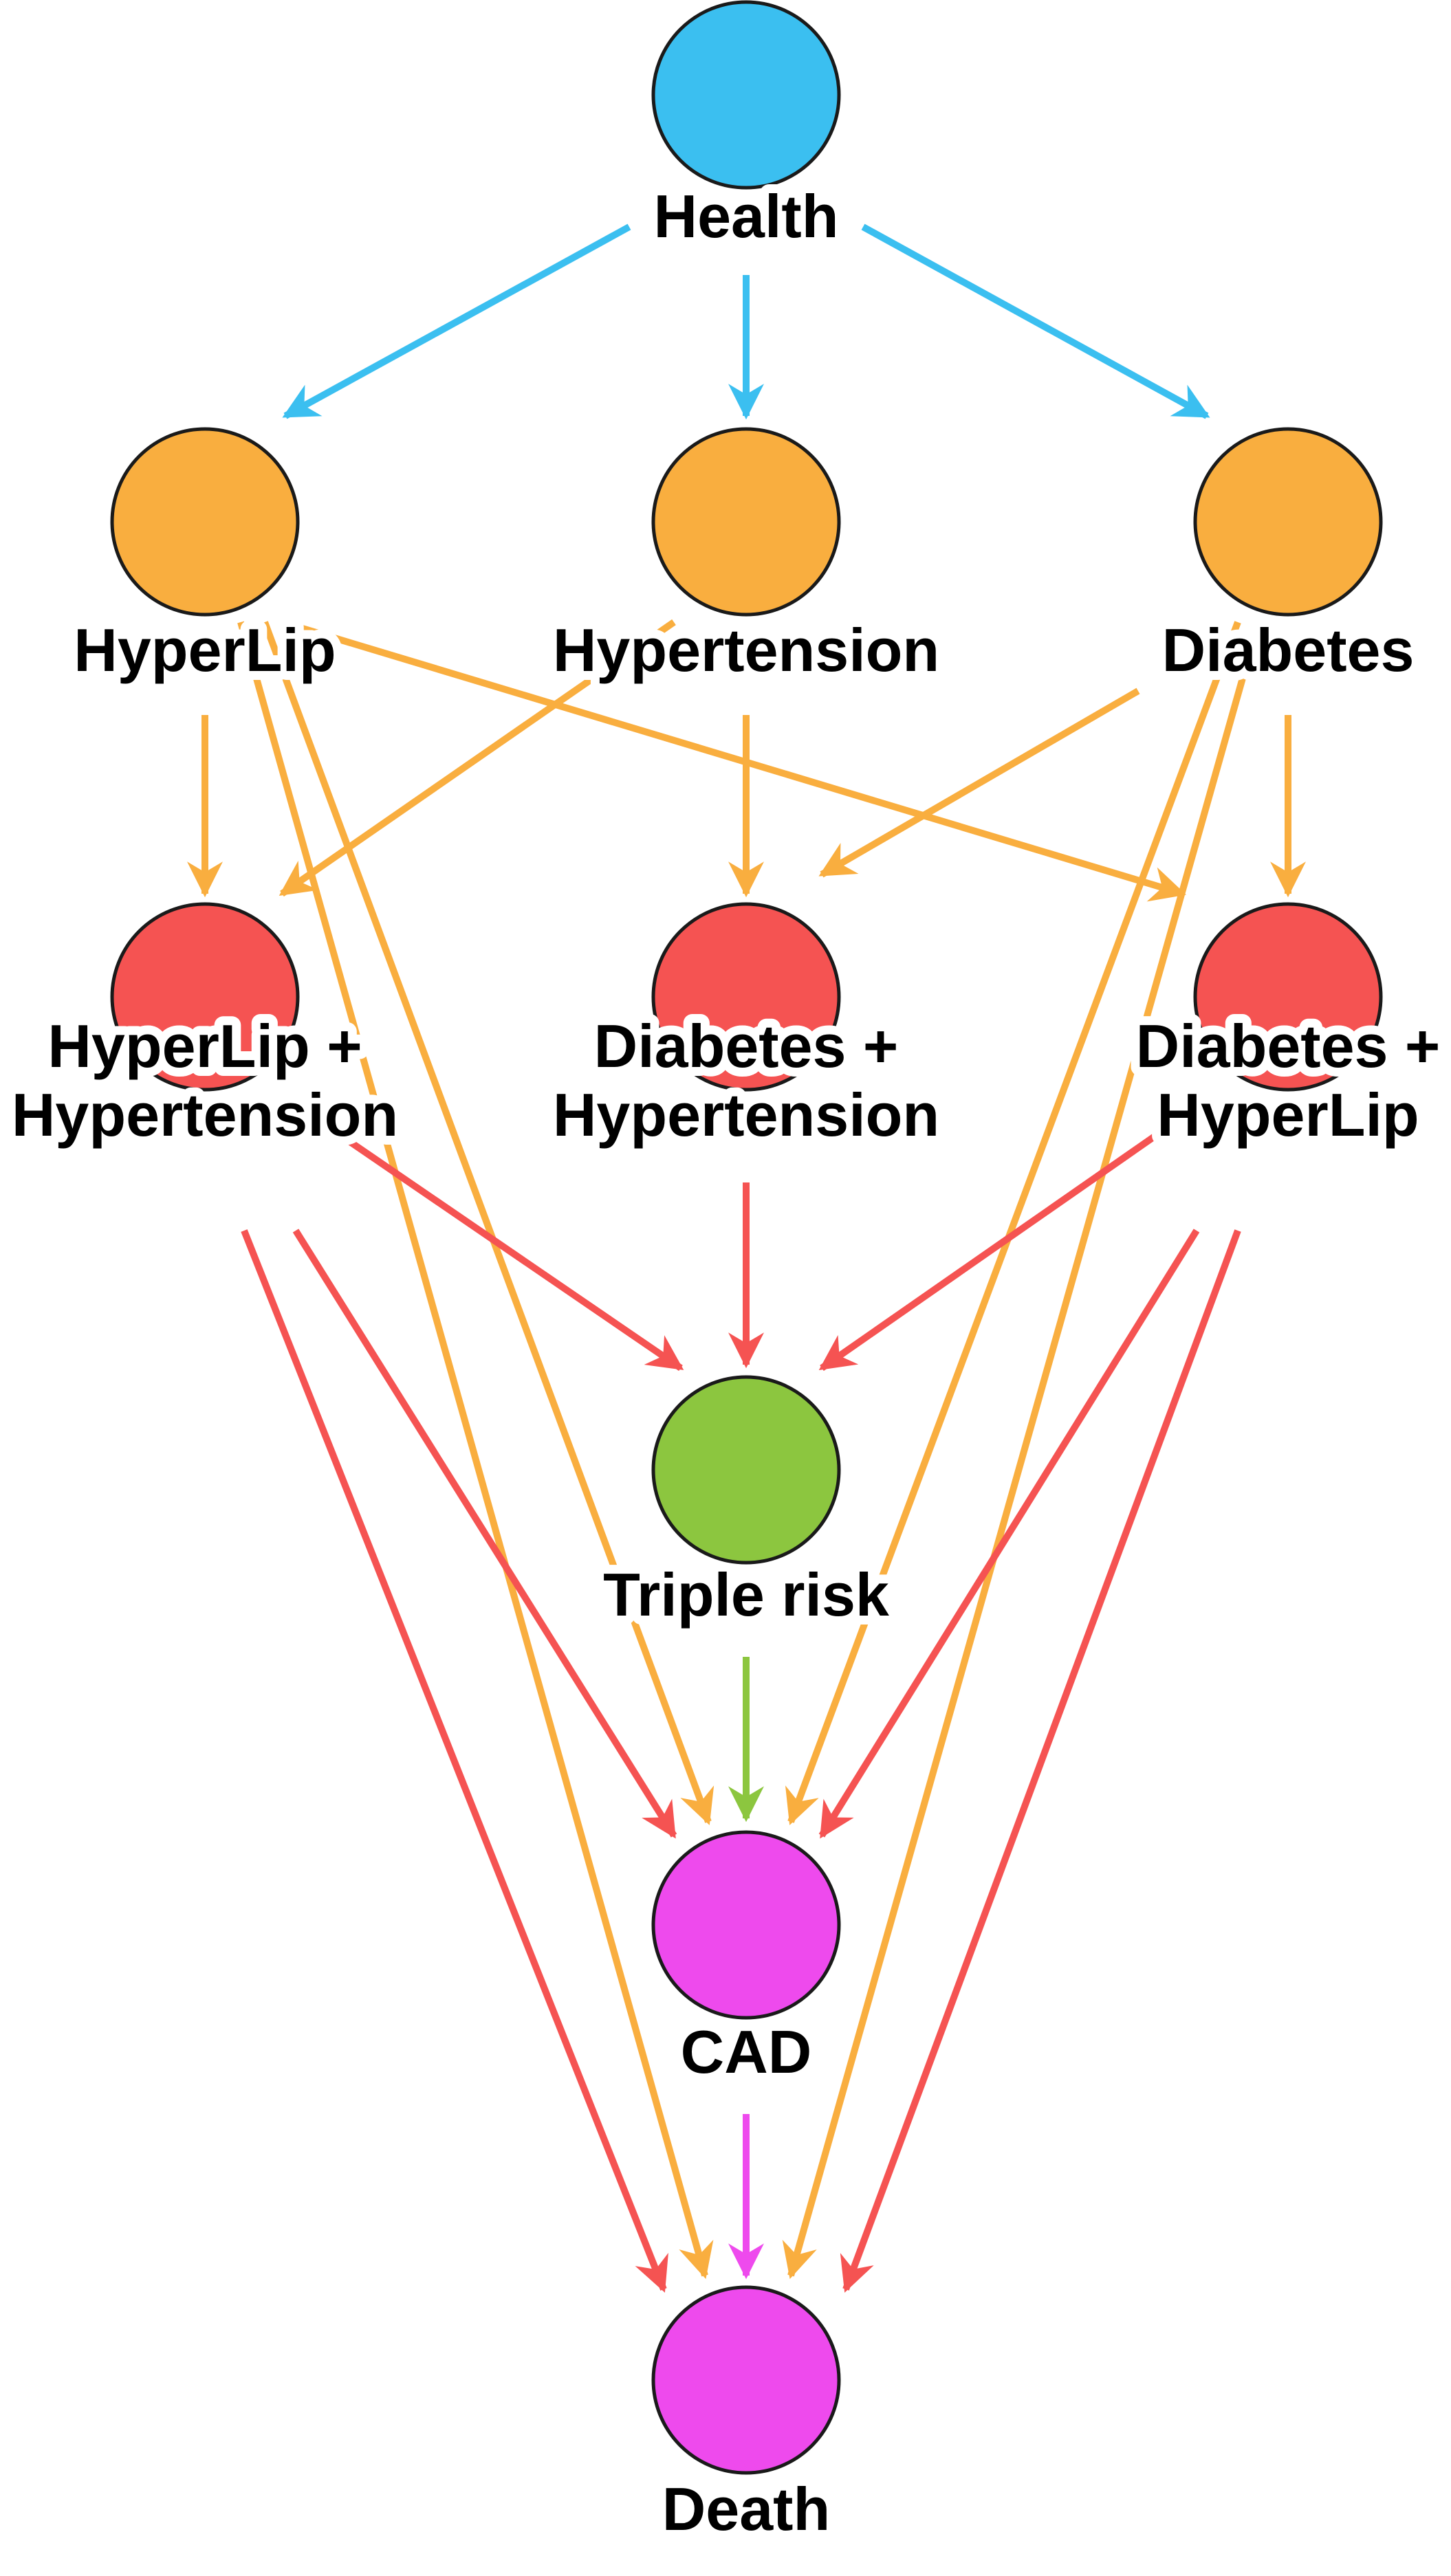 Image resolution: width=1451 pixels, height=2576 pixels. I want to click on node-label-diabetes: Diabetes, so click(1288, 650).